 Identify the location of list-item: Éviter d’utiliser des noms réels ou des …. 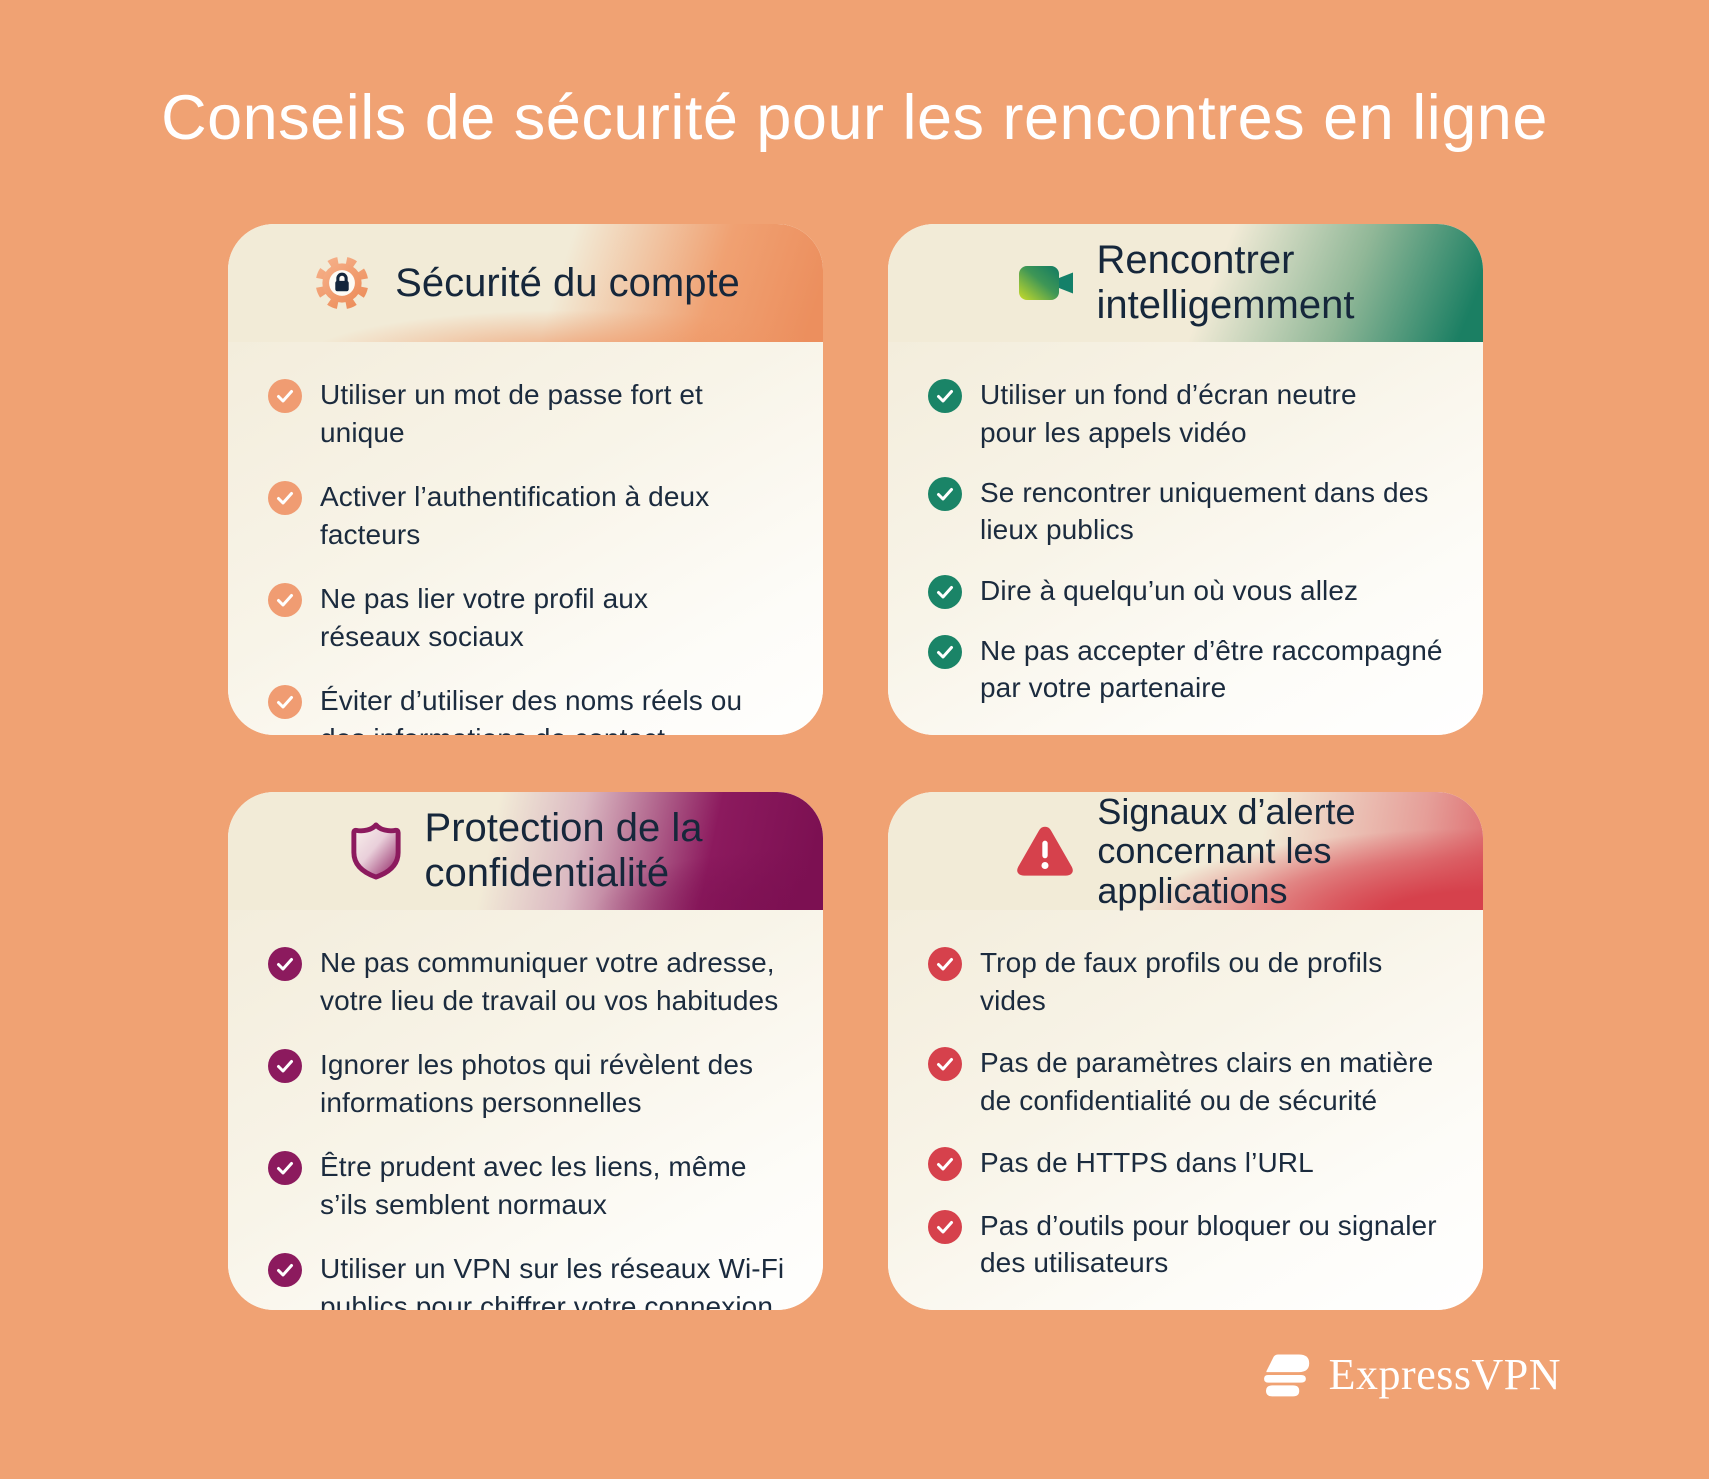
(540, 708).